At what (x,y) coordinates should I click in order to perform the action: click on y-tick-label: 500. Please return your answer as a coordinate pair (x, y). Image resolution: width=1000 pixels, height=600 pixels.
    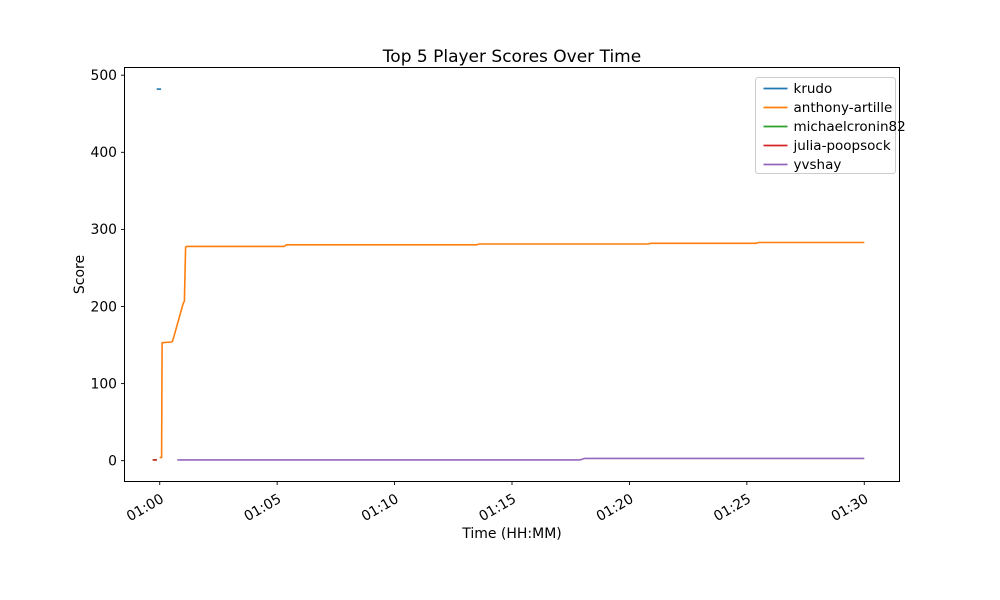
    Looking at the image, I should click on (103, 76).